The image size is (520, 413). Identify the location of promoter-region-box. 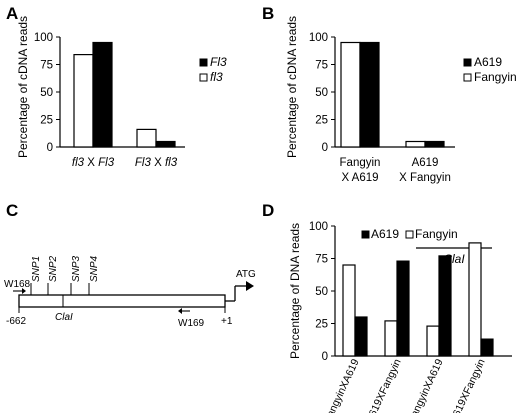
(122, 301).